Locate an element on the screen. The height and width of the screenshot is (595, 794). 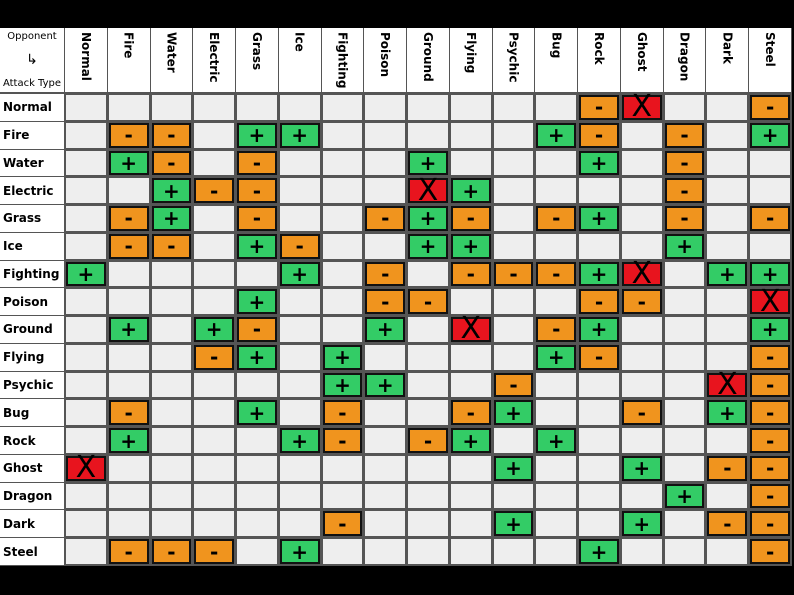
row-label: Grass is located at coordinates (32, 218).